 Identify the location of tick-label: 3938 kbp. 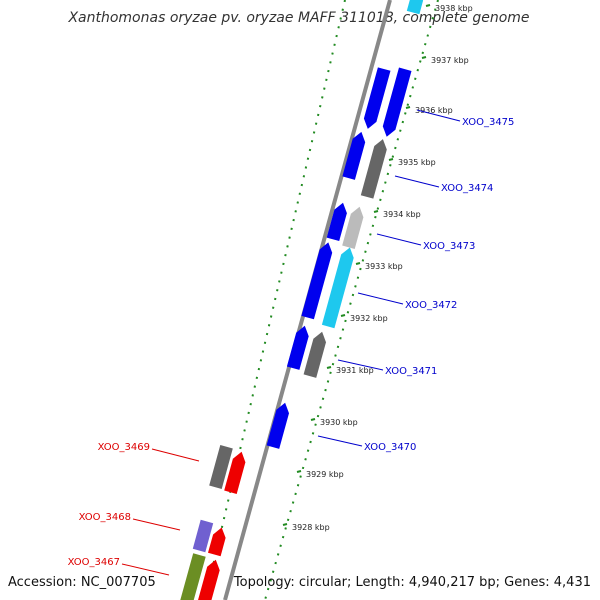
(454, 8).